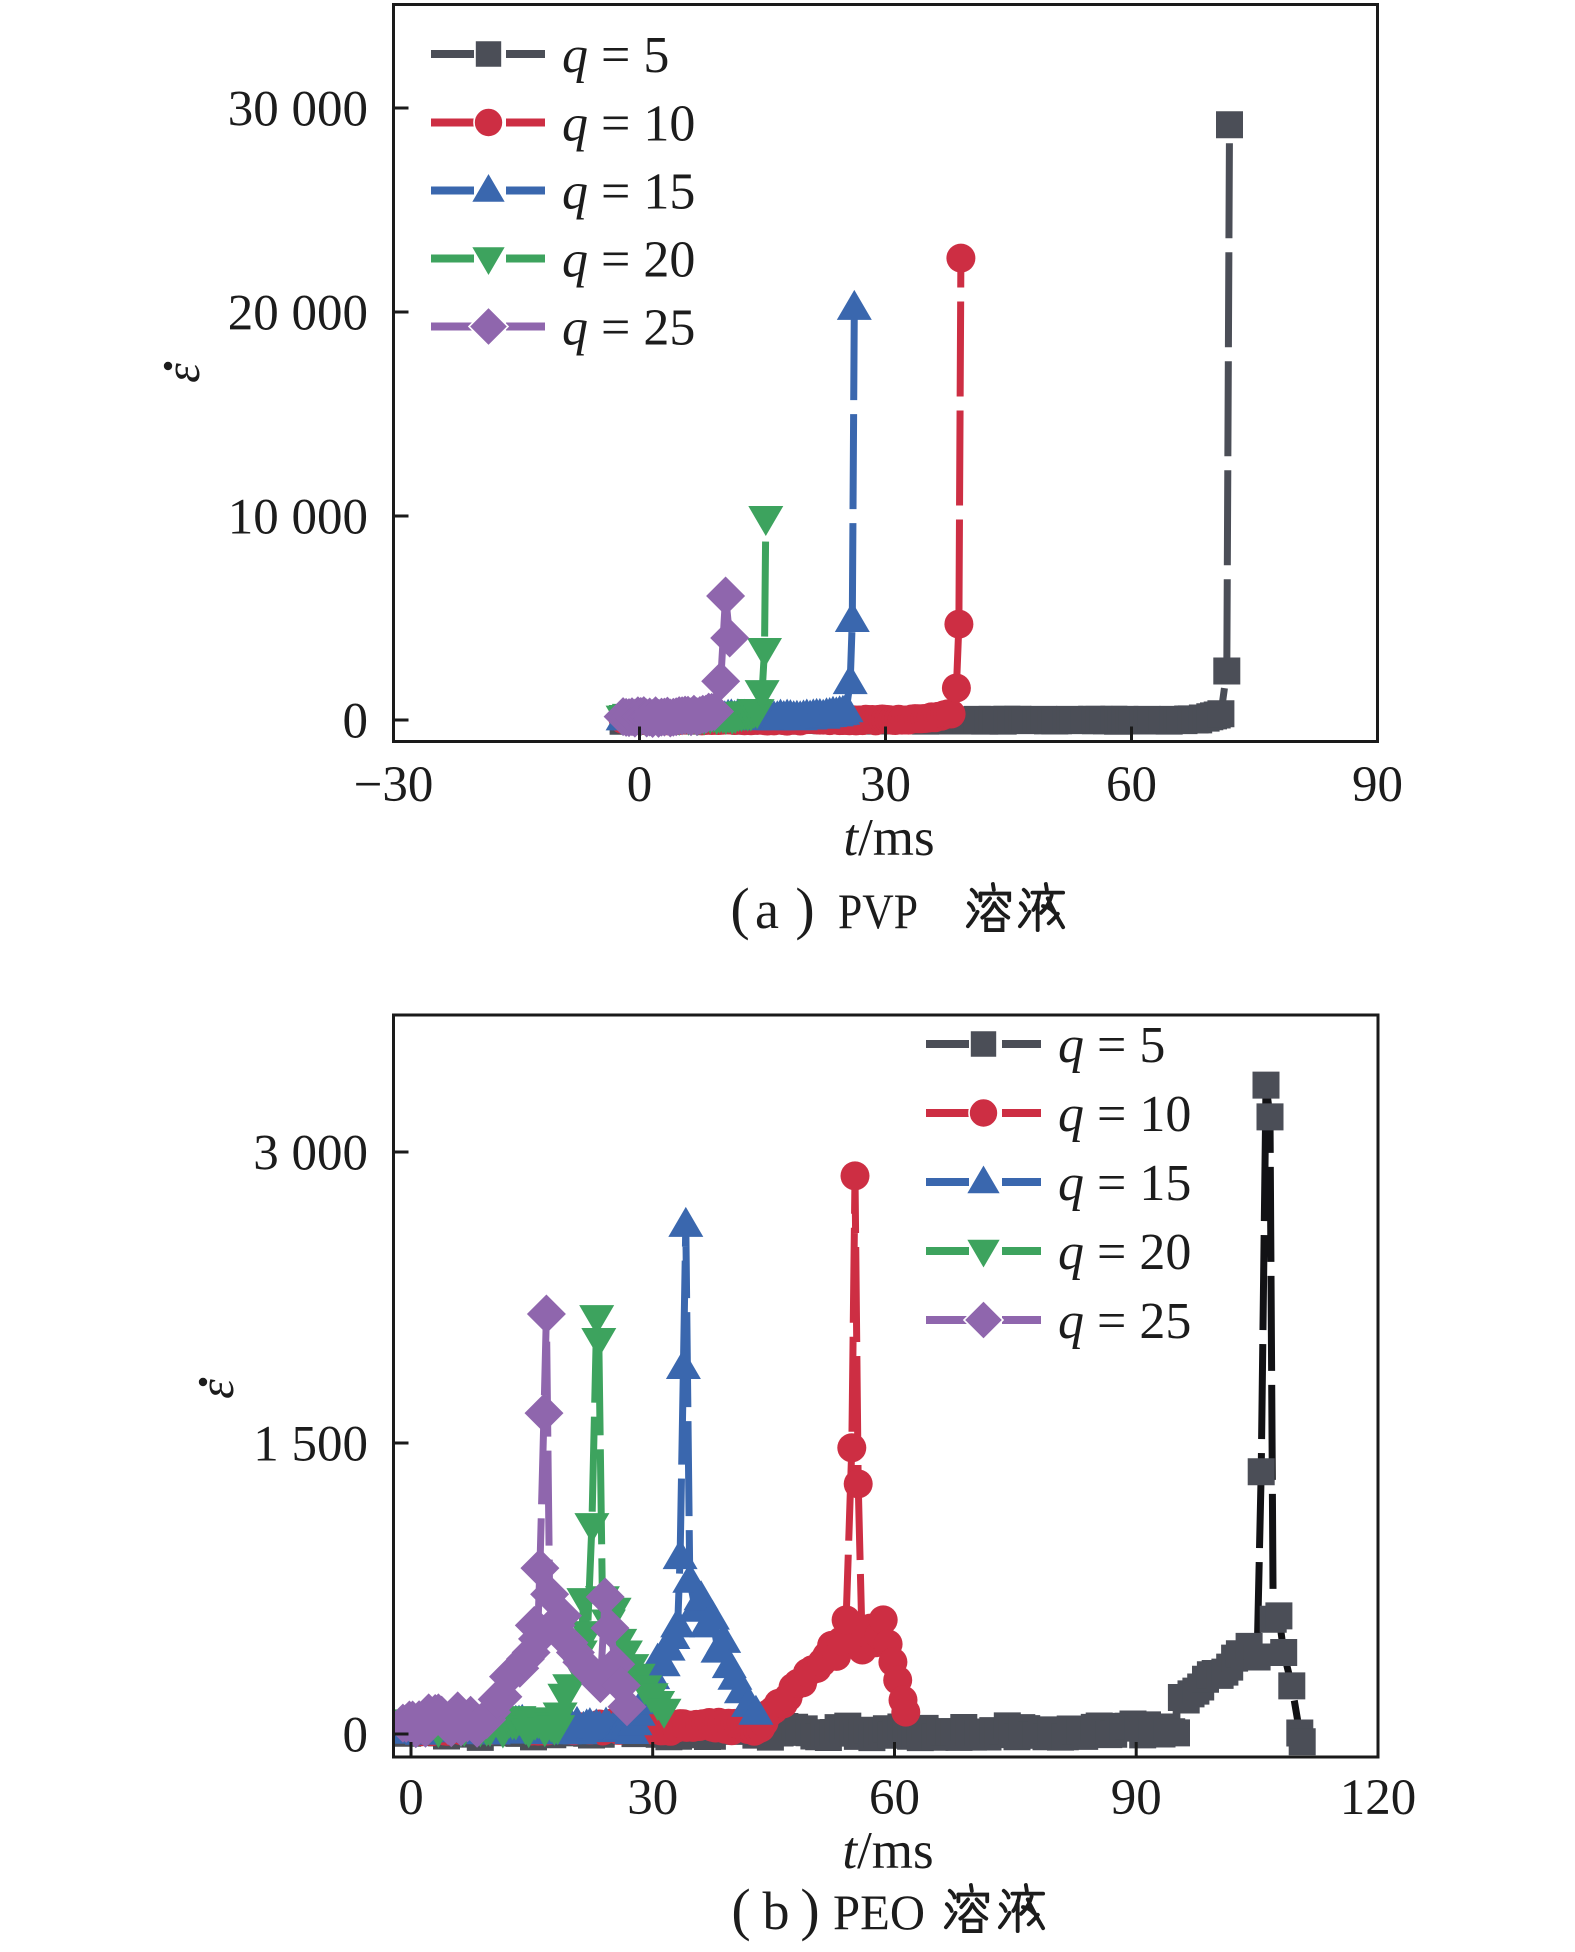  What do you see at coordinates (776, 1911) in the screenshot?
I see `svg-text: b` at bounding box center [776, 1911].